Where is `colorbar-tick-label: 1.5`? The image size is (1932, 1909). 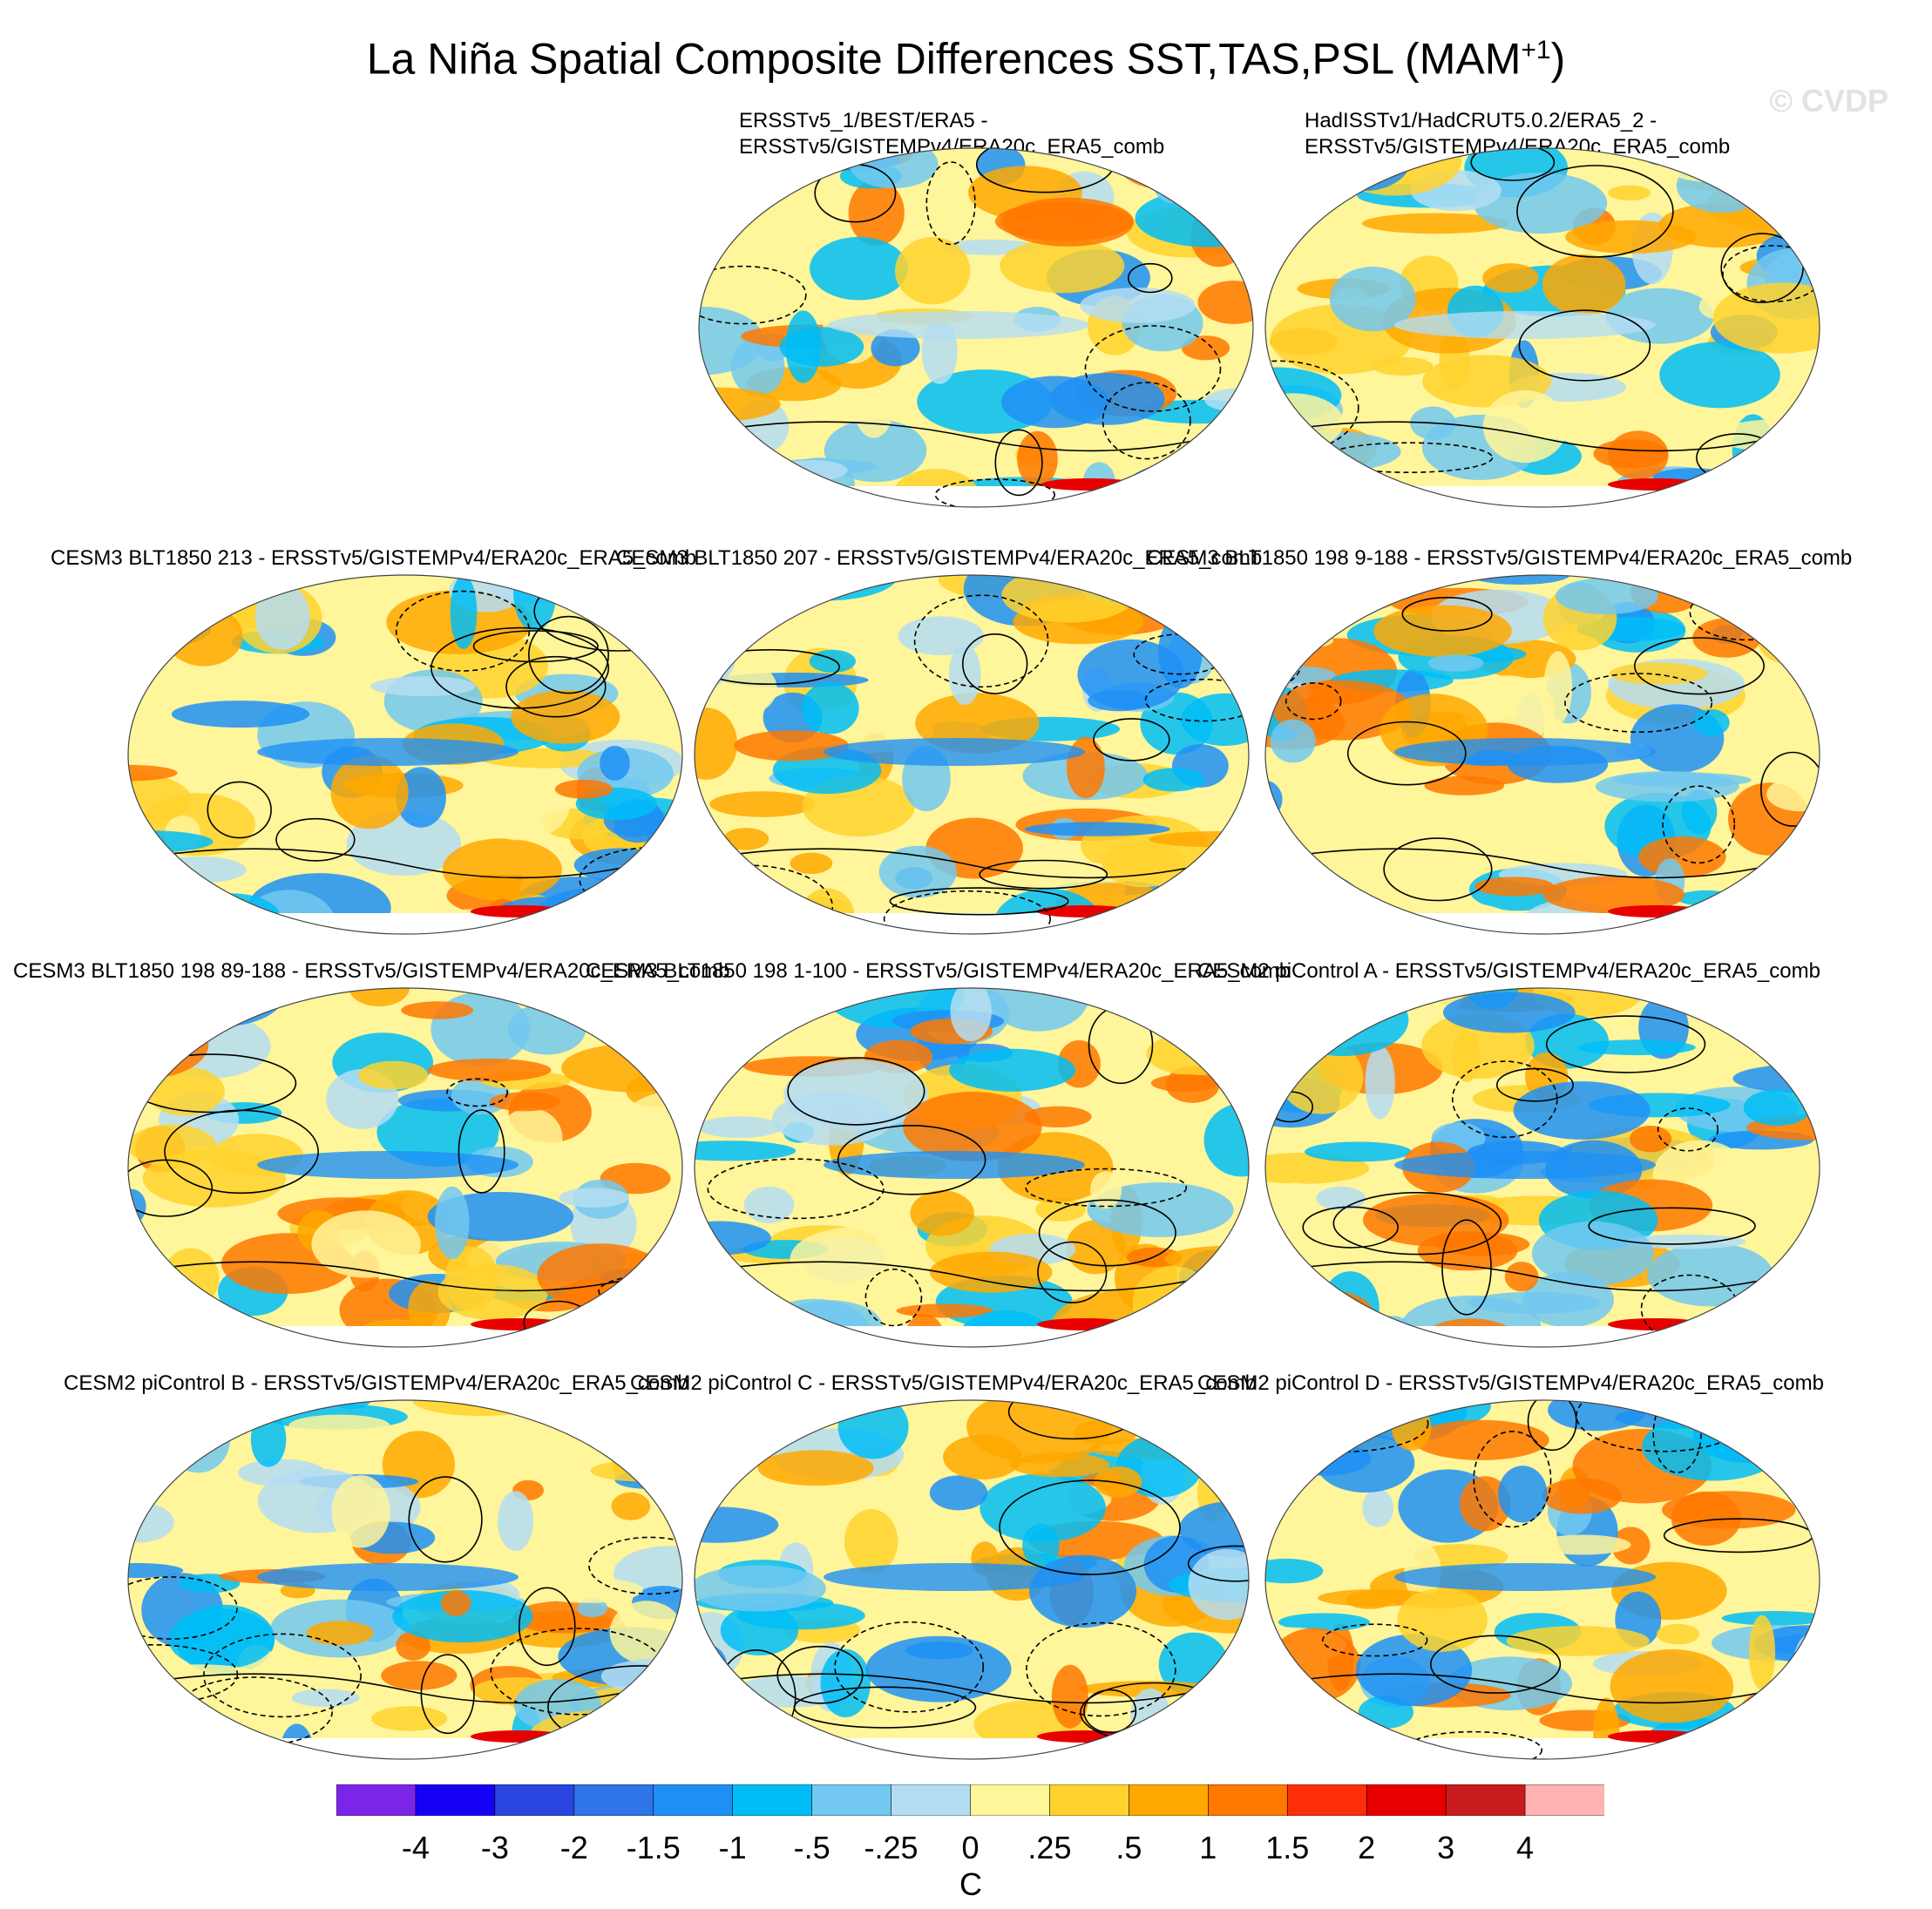 colorbar-tick-label: 1.5 is located at coordinates (1288, 1848).